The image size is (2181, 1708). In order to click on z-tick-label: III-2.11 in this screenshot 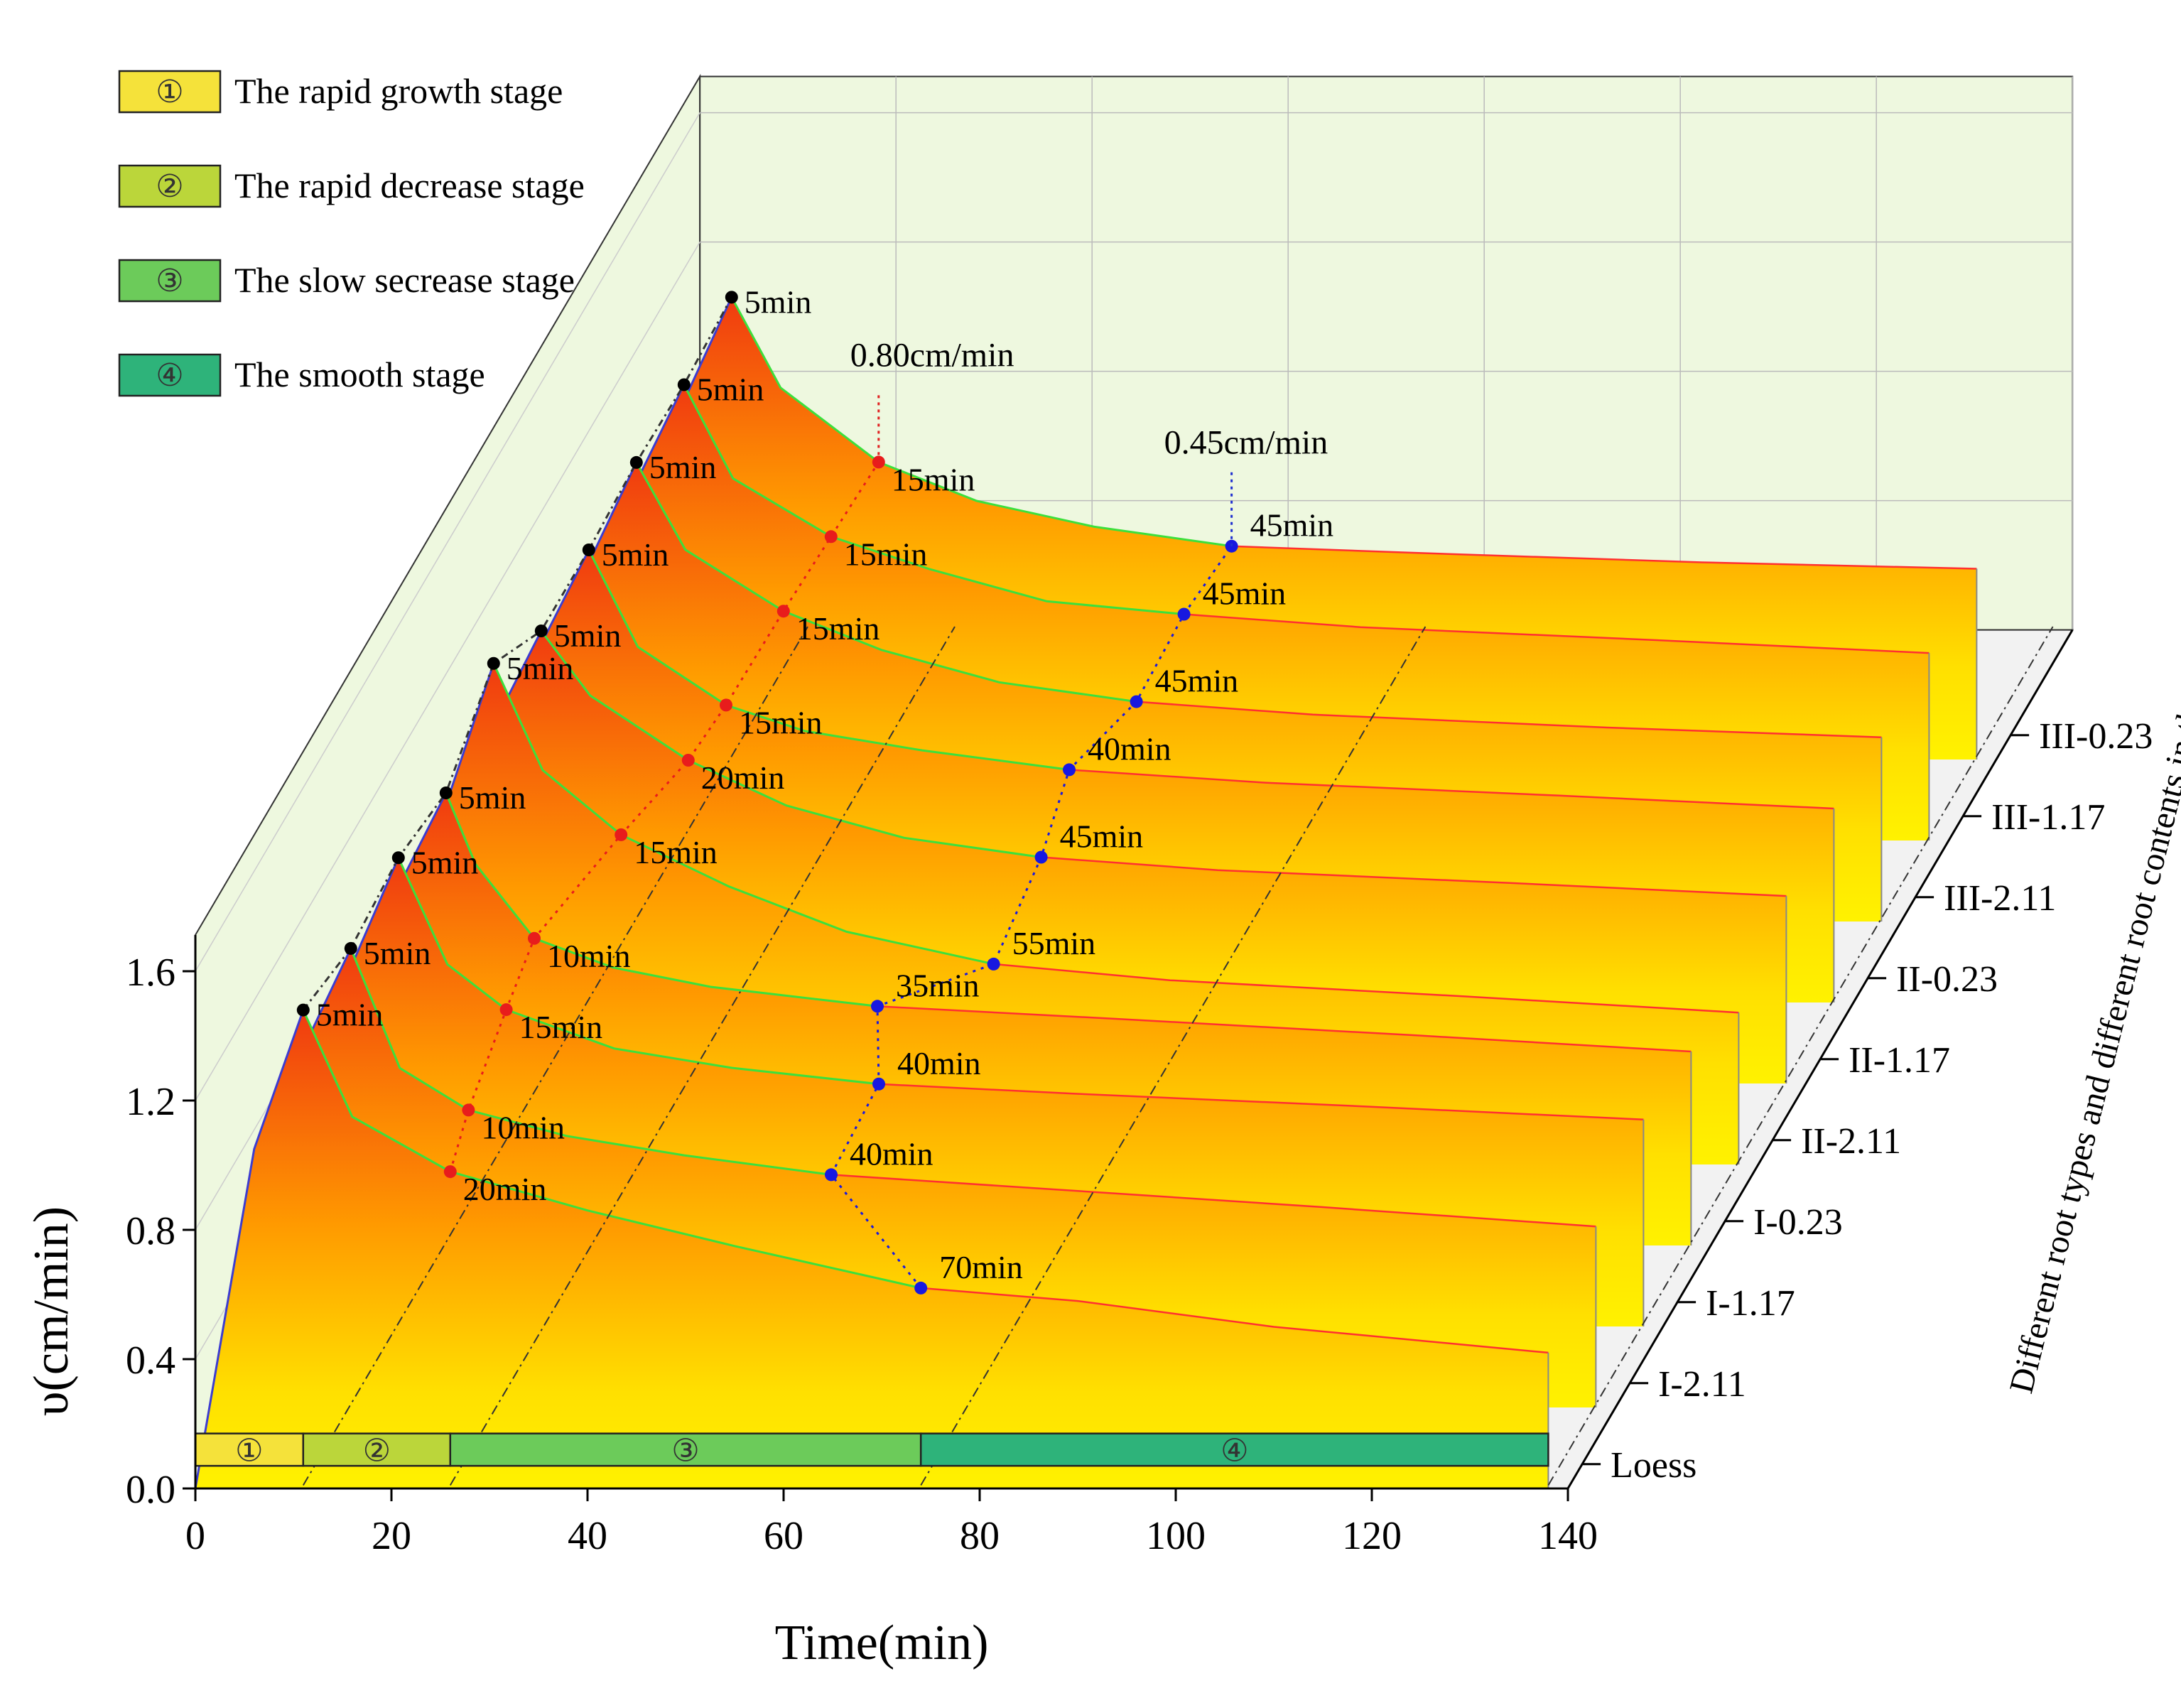, I will do `click(2000, 898)`.